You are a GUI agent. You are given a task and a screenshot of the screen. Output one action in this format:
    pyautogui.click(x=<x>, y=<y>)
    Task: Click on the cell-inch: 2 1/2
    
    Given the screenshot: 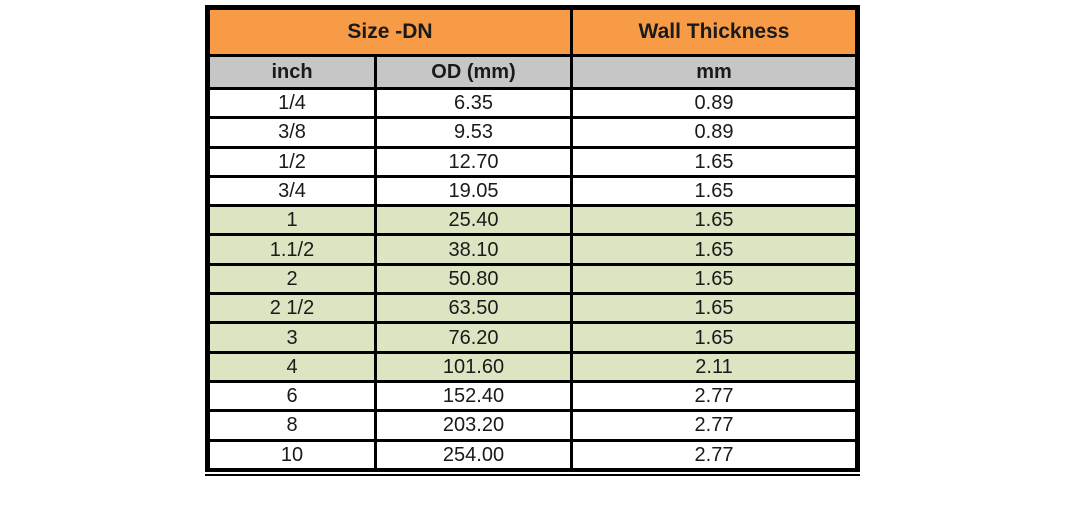 What is the action you would take?
    pyautogui.click(x=291, y=308)
    